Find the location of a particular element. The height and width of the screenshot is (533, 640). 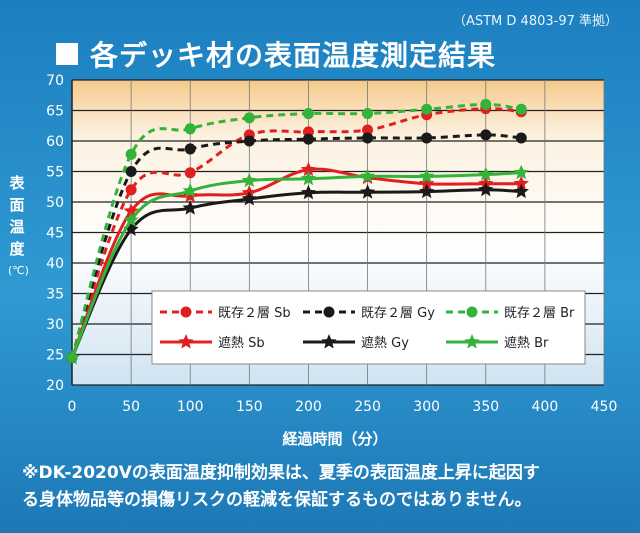

y-axis-label-char: 面 is located at coordinates (17, 205).